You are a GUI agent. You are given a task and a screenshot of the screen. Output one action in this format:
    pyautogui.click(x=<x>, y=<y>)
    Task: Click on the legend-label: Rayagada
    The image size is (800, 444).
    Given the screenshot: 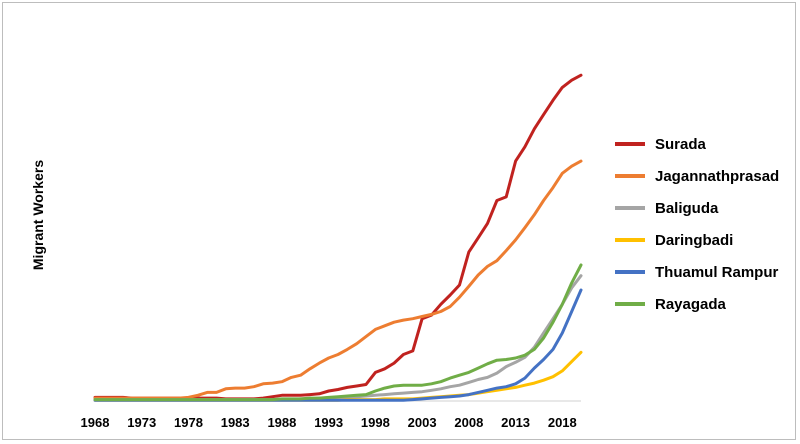 What is the action you would take?
    pyautogui.click(x=691, y=304)
    